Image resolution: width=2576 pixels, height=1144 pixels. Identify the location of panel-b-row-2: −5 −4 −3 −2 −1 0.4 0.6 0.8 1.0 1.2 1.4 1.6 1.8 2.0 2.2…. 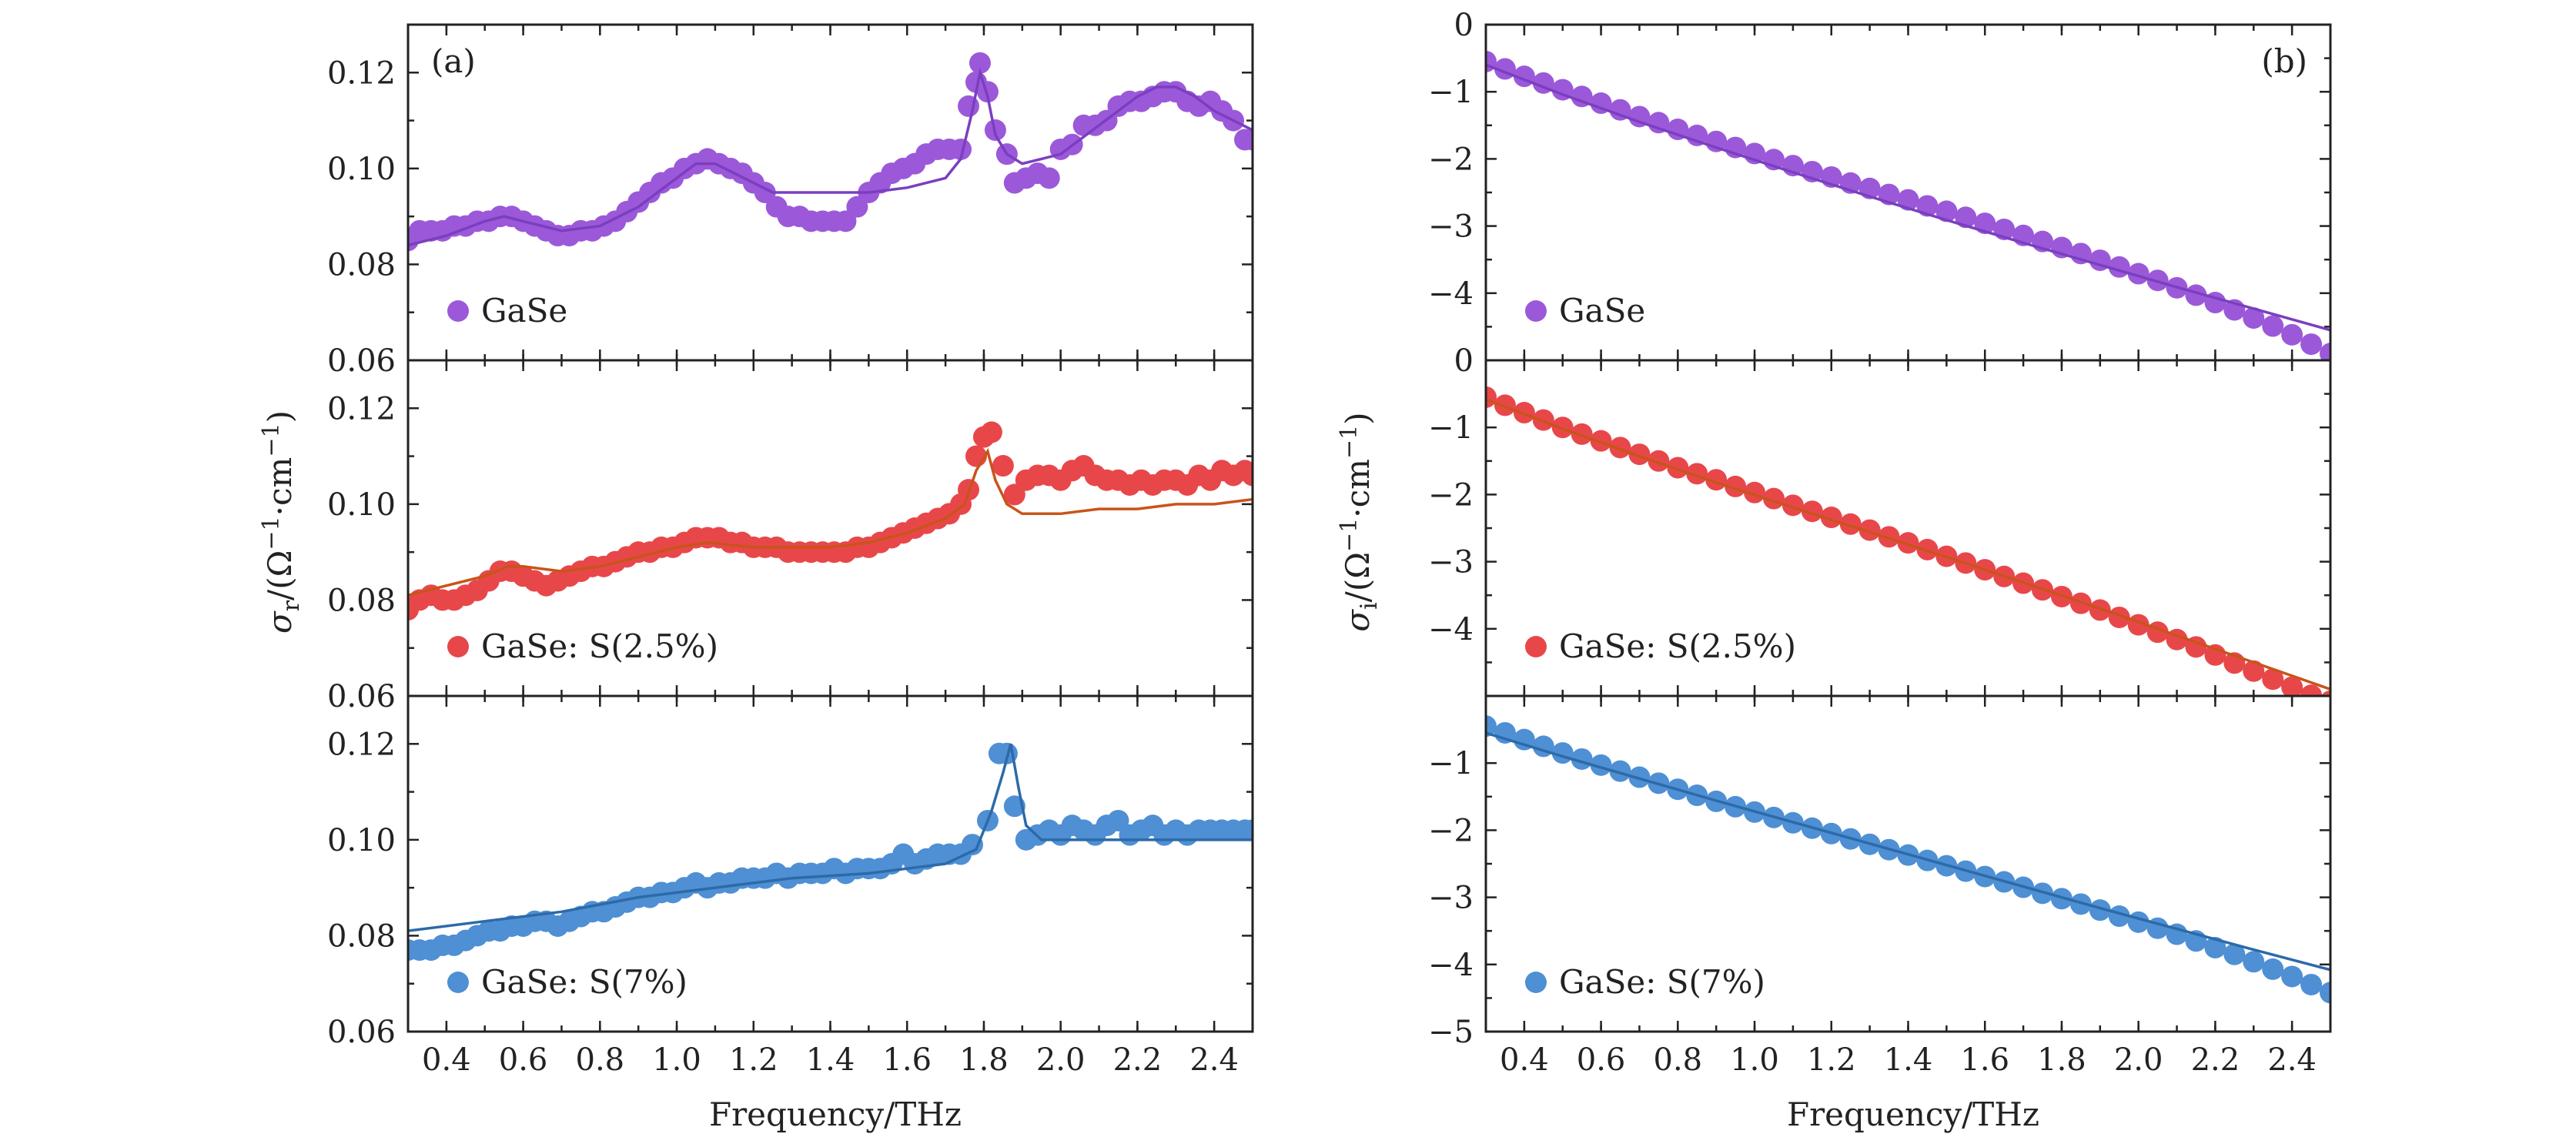
(1880, 886).